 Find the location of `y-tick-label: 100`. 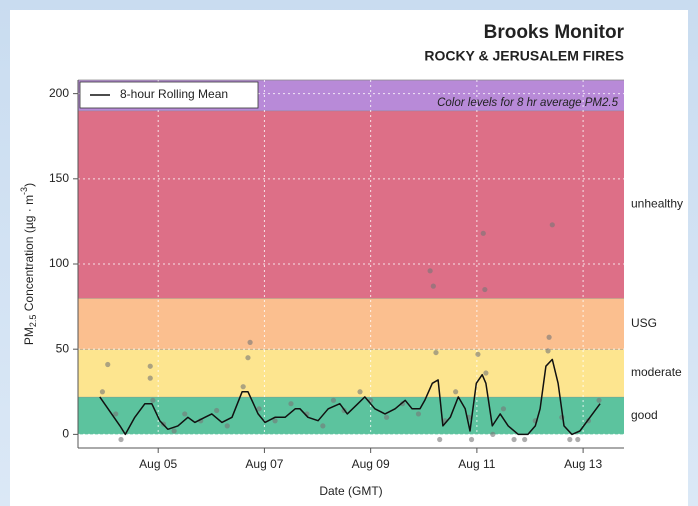

y-tick-label: 100 is located at coordinates (59, 263).